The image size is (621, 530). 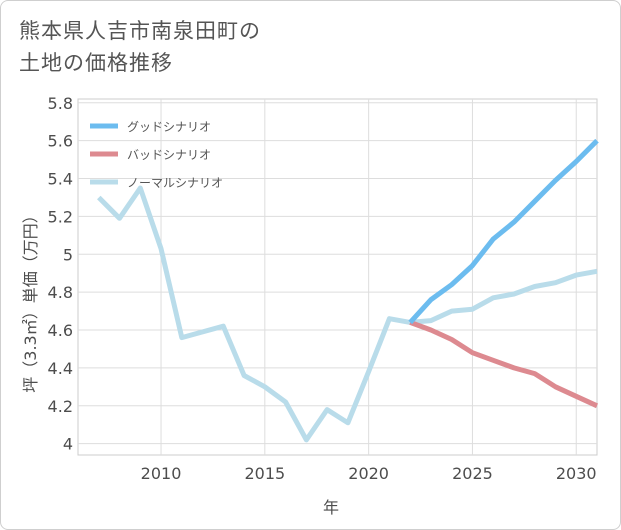 I want to click on y-tick-label: 5, so click(x=68, y=254).